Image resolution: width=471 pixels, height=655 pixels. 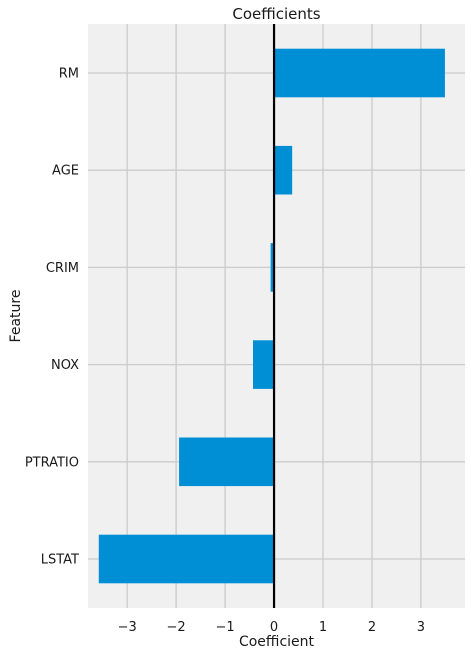 What do you see at coordinates (127, 627) in the screenshot?
I see `x-tick-label: −3` at bounding box center [127, 627].